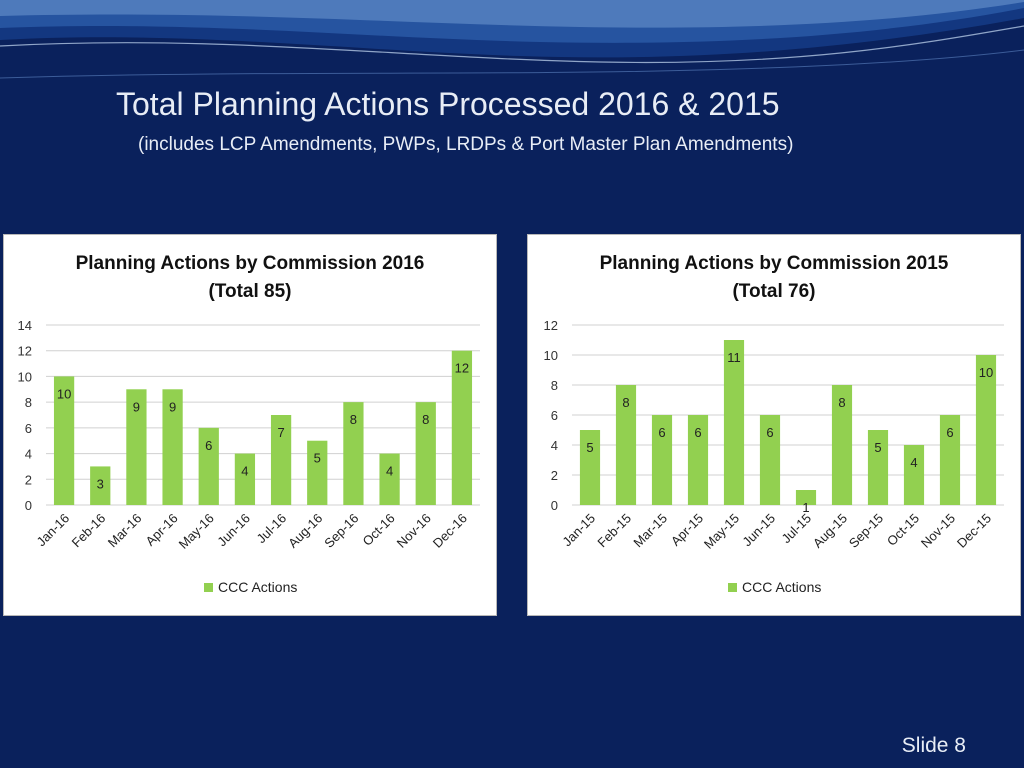  Describe the element at coordinates (805, 507) in the screenshot. I see `data-label: 1` at that location.